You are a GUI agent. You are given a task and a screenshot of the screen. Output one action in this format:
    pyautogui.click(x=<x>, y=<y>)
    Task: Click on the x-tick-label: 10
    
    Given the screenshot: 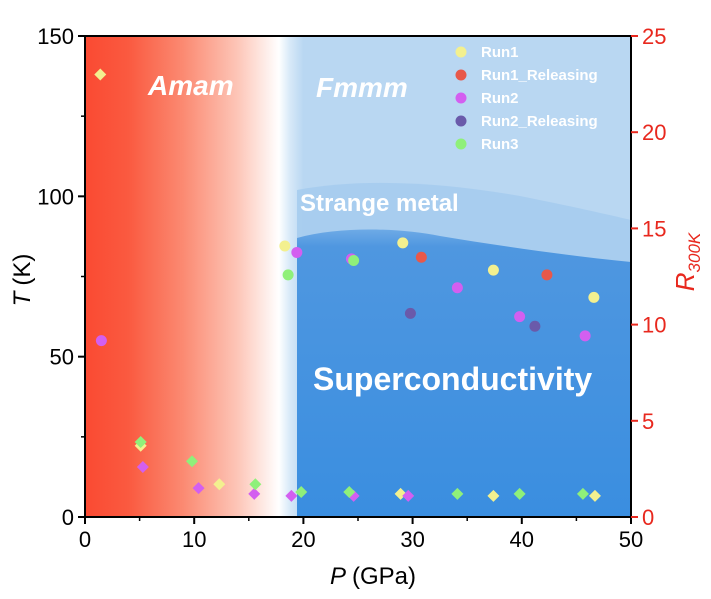 What is the action you would take?
    pyautogui.click(x=194, y=539)
    